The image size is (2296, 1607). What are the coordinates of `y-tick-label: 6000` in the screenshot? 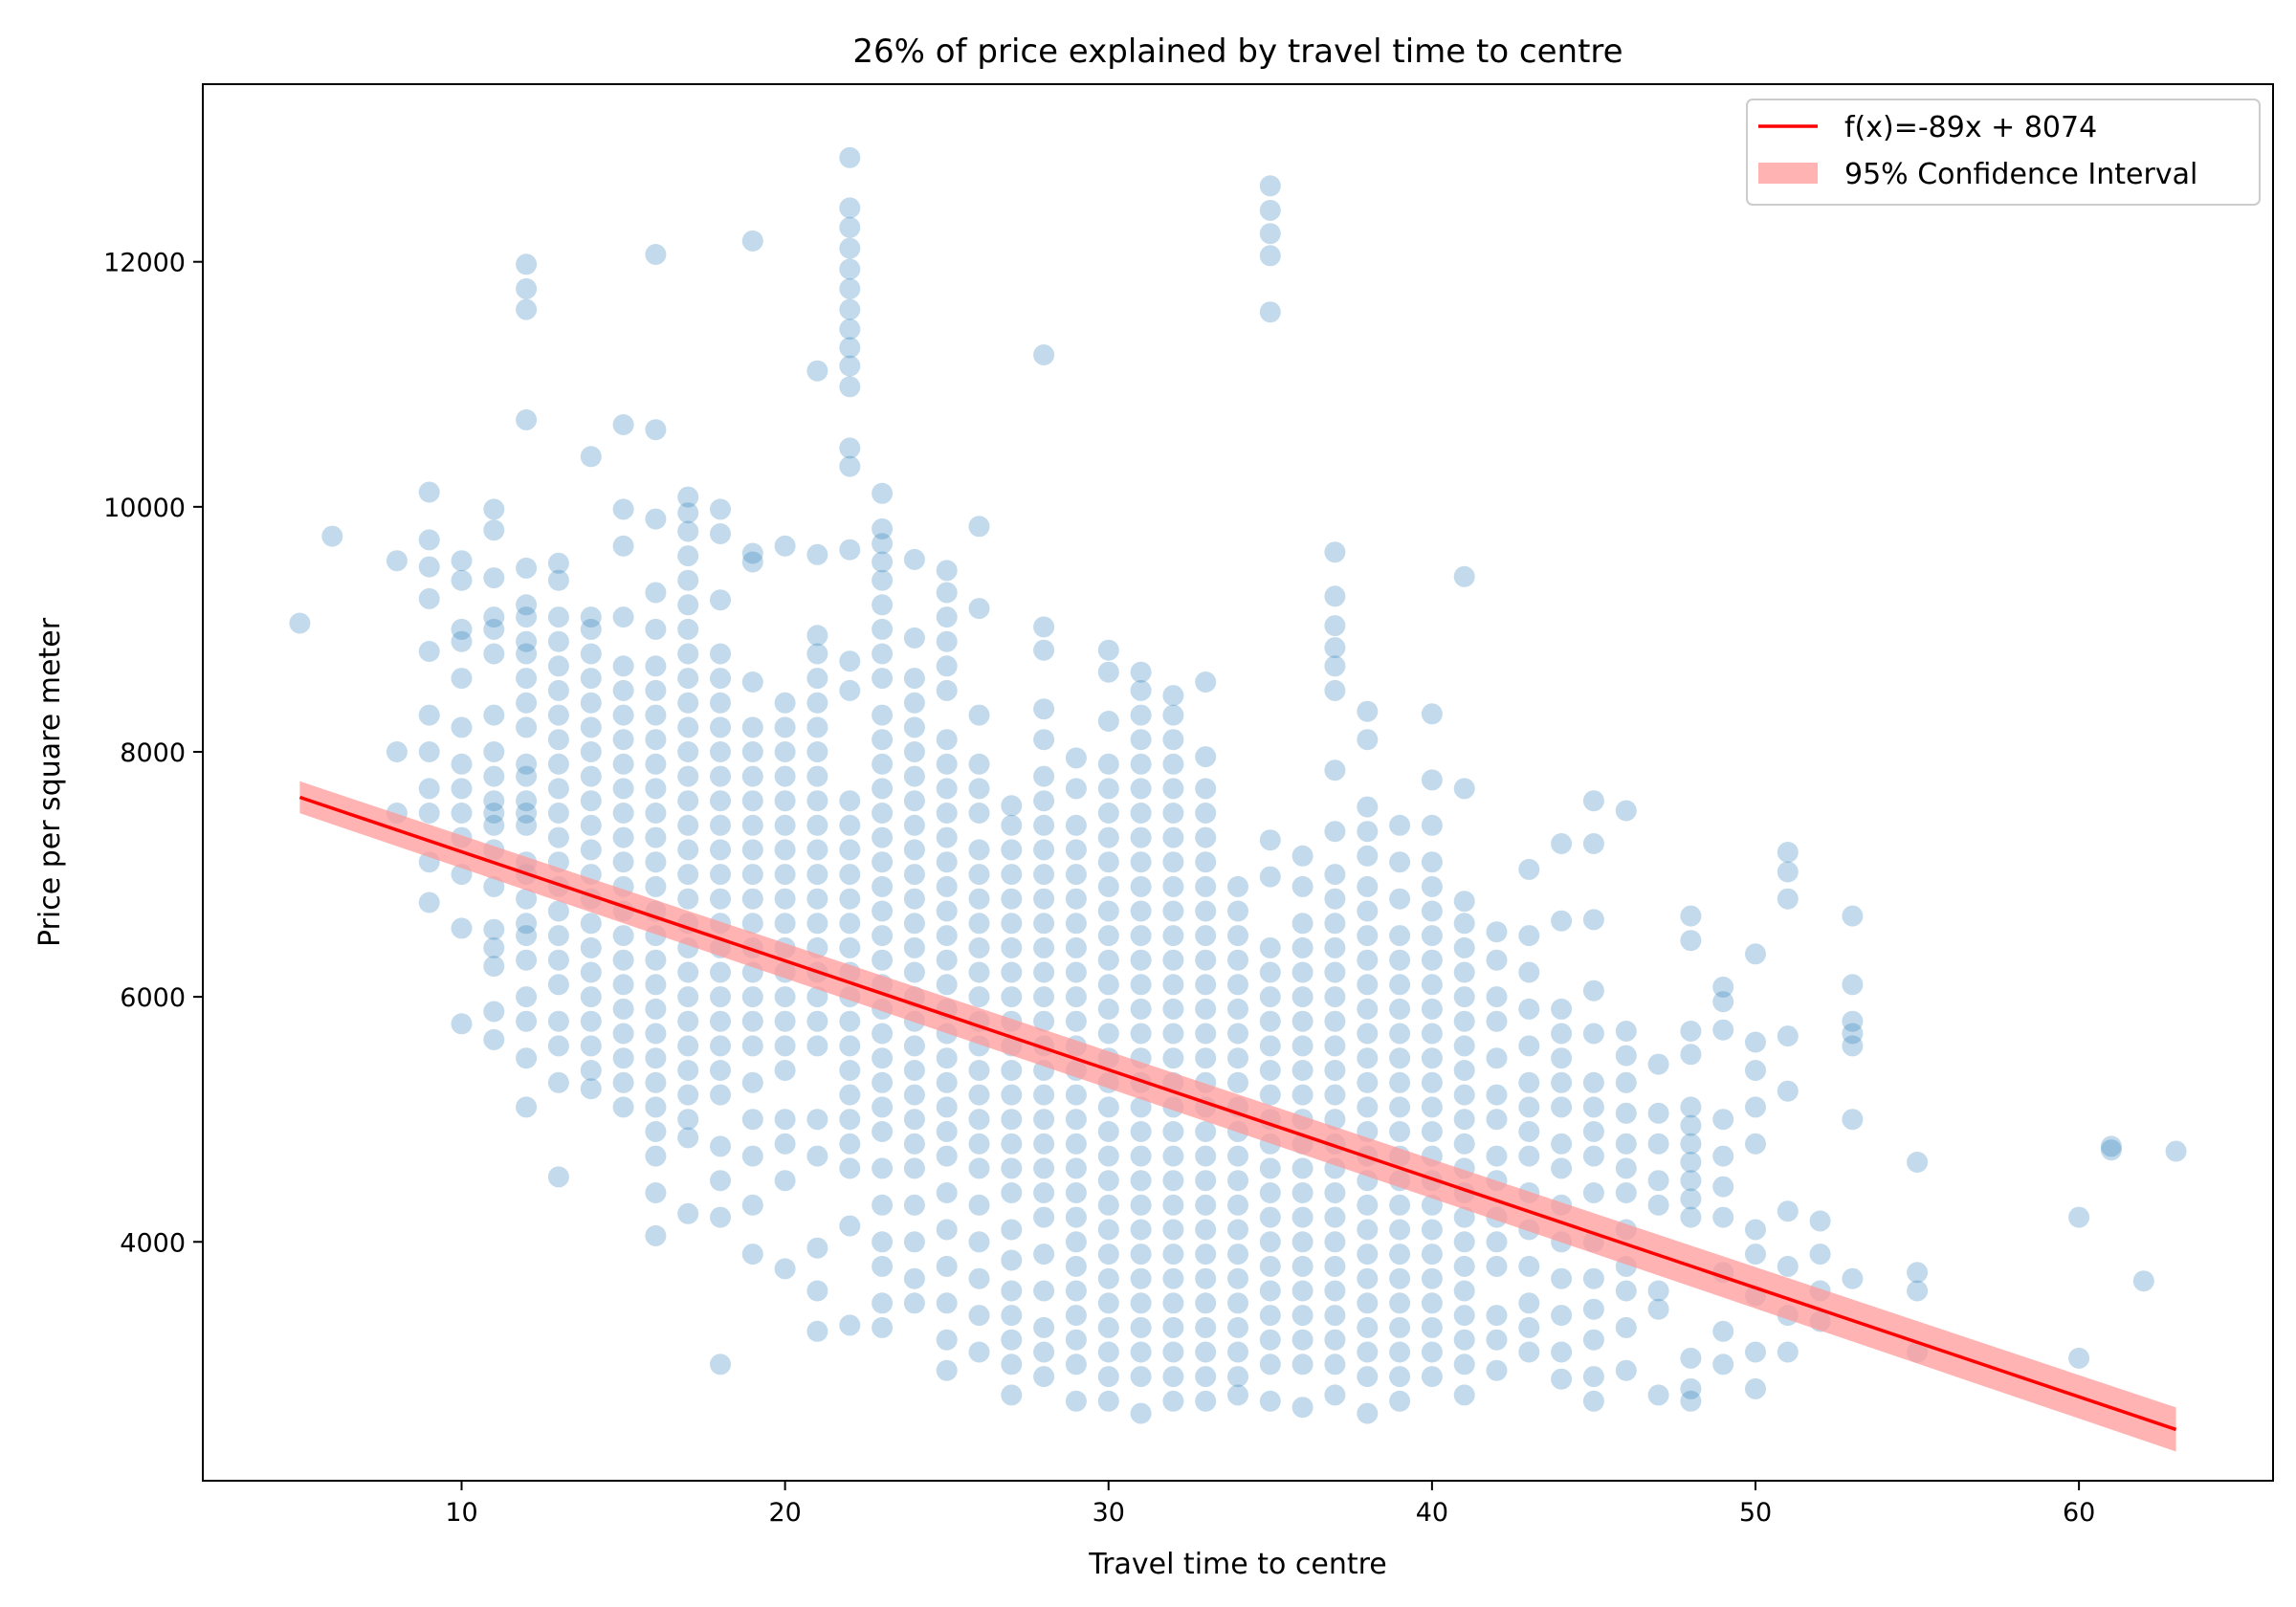 It's located at (153, 998).